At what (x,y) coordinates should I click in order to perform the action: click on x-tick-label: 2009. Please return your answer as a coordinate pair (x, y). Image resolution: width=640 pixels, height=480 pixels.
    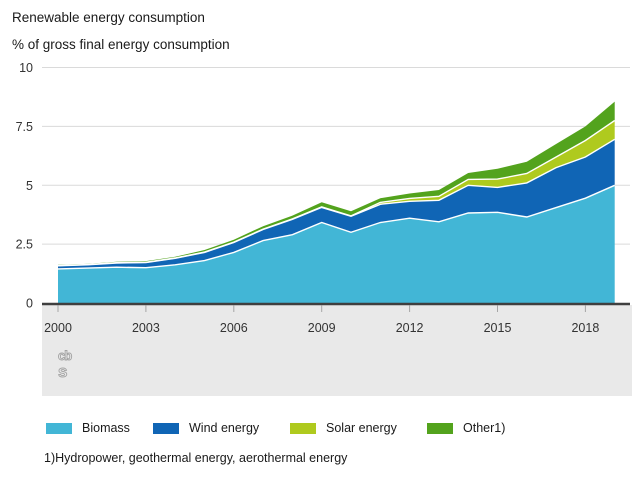
    Looking at the image, I should click on (322, 328).